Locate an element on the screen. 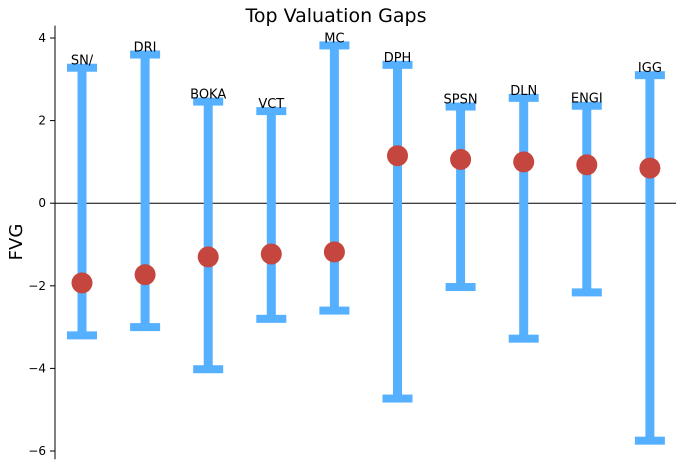  category-label: BOKA is located at coordinates (208, 95).